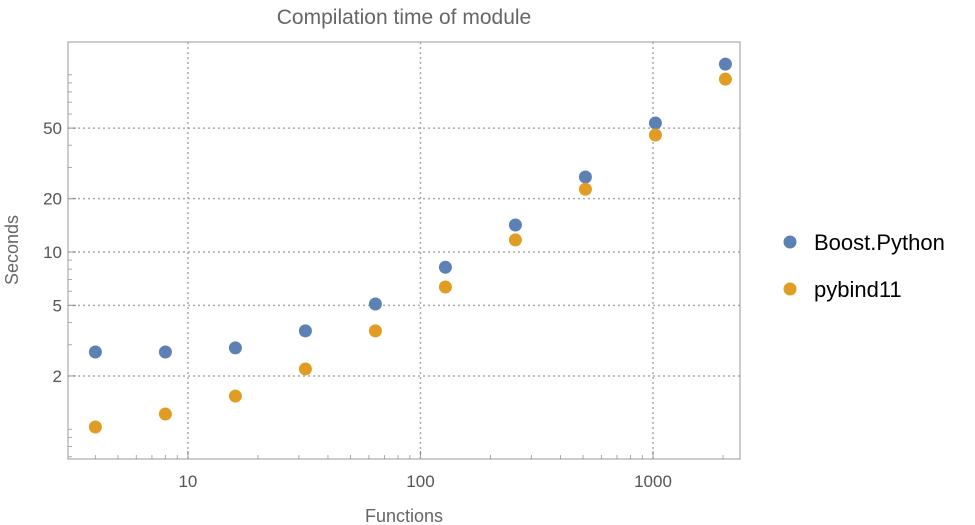 The width and height of the screenshot is (975, 525). I want to click on chart-title: Compilation time of module, so click(404, 17).